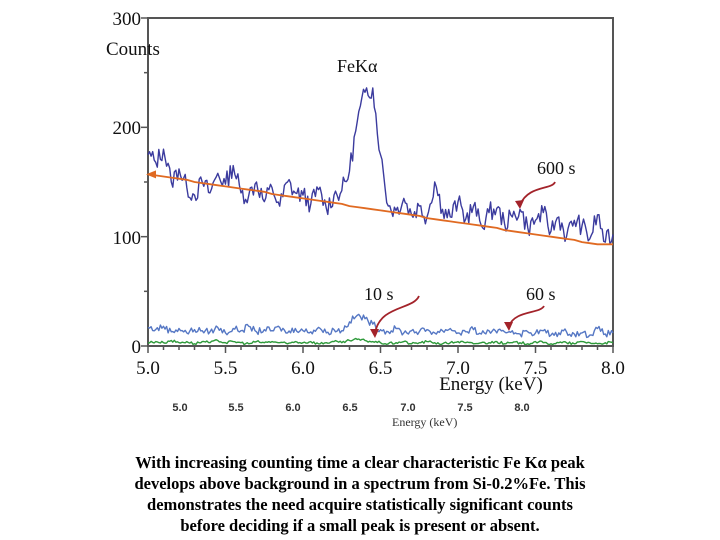 The height and width of the screenshot is (540, 720). I want to click on x-tick-label-5-0: 5.0, so click(148, 368).